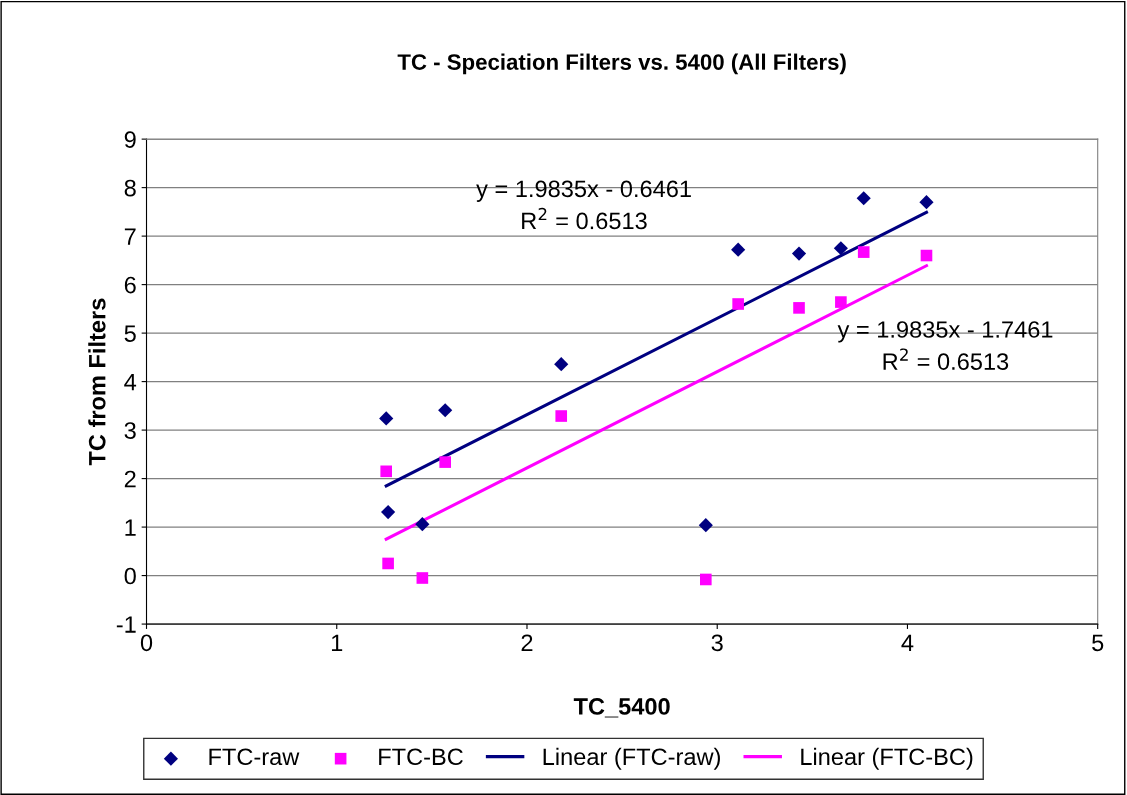  What do you see at coordinates (717, 643) in the screenshot?
I see `x-tick-label: 3` at bounding box center [717, 643].